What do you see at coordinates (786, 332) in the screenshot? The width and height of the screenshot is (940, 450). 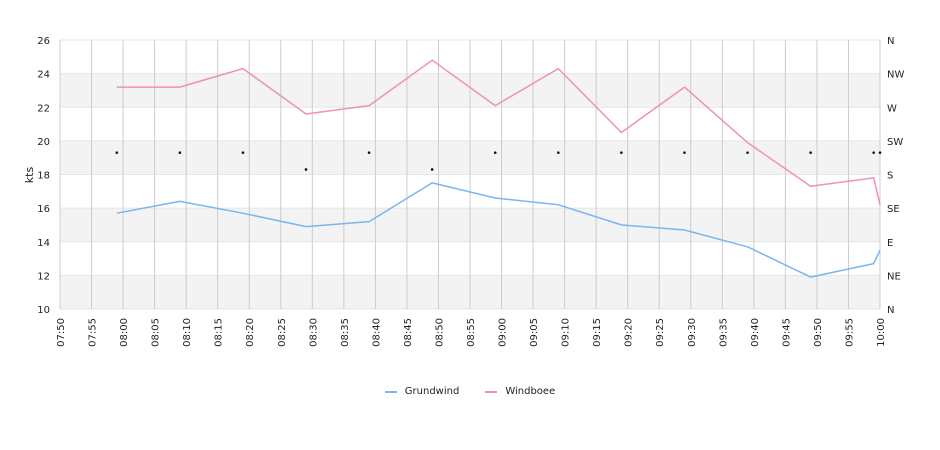 I see `x-tick-label: 09:45` at bounding box center [786, 332].